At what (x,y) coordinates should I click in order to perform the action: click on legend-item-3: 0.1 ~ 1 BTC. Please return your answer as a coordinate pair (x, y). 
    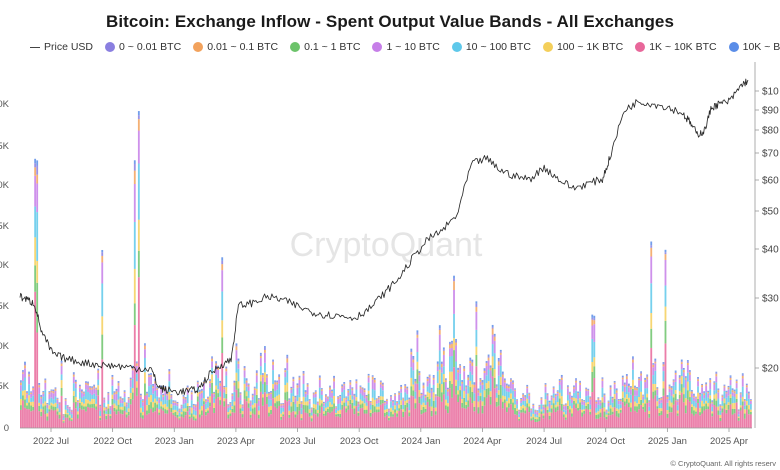
    Looking at the image, I should click on (325, 47).